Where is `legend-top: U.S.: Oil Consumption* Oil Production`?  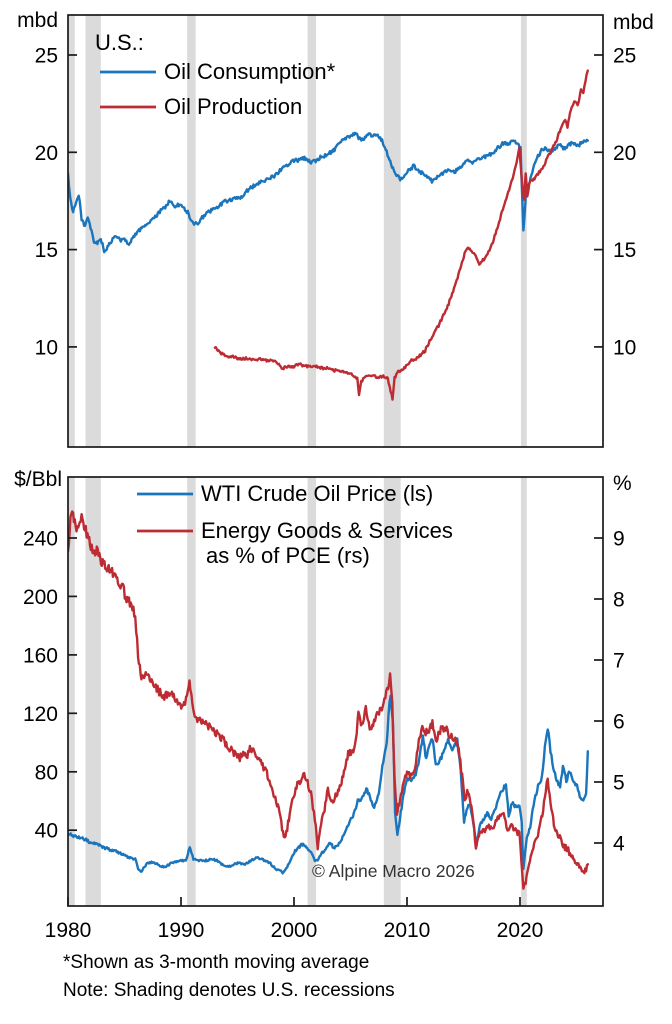
legend-top: U.S.: Oil Consumption* Oil Production is located at coordinates (215, 74).